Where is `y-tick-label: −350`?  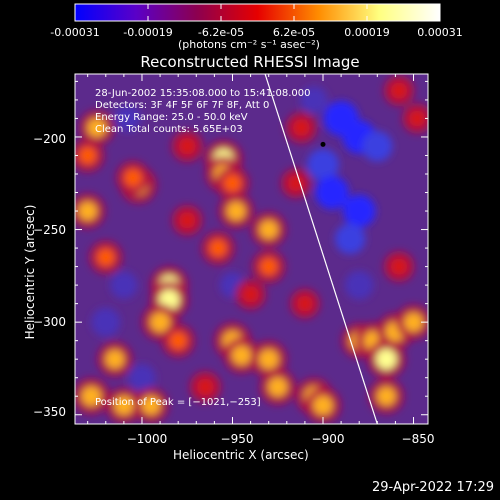
y-tick-label: −350 is located at coordinates (49, 412).